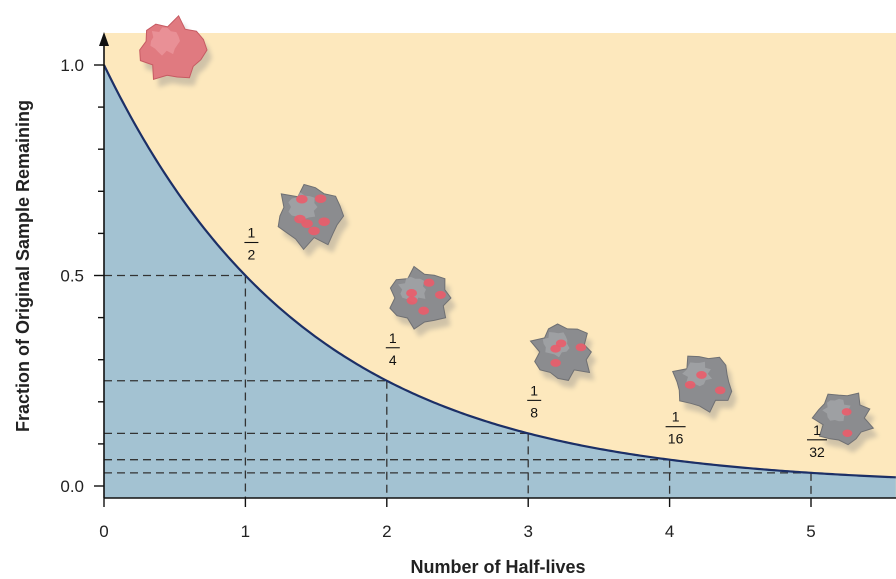  Describe the element at coordinates (534, 412) in the screenshot. I see `fraction-denominator: 8` at that location.